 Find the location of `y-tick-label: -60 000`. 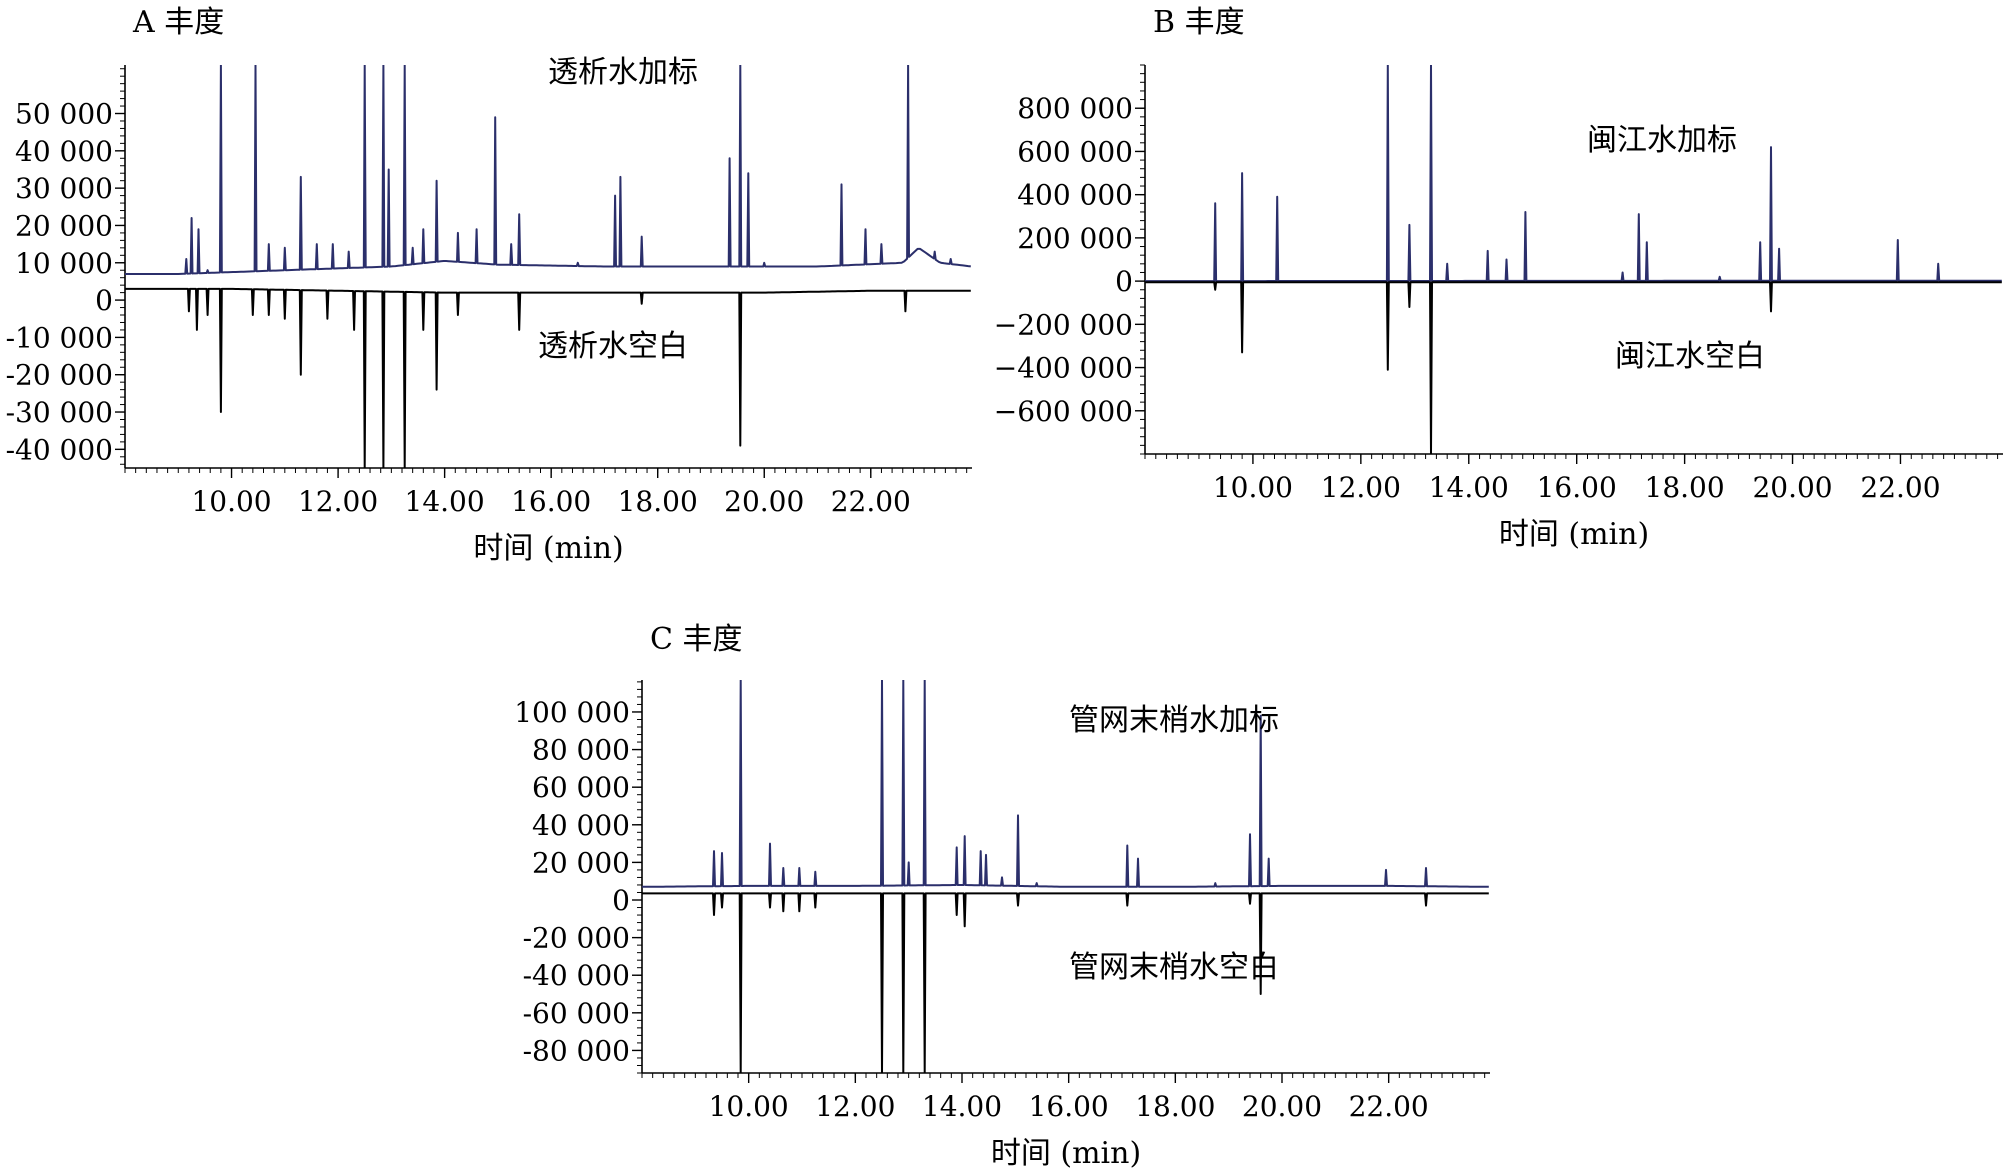

y-tick-label: -60 000 is located at coordinates (576, 1013).